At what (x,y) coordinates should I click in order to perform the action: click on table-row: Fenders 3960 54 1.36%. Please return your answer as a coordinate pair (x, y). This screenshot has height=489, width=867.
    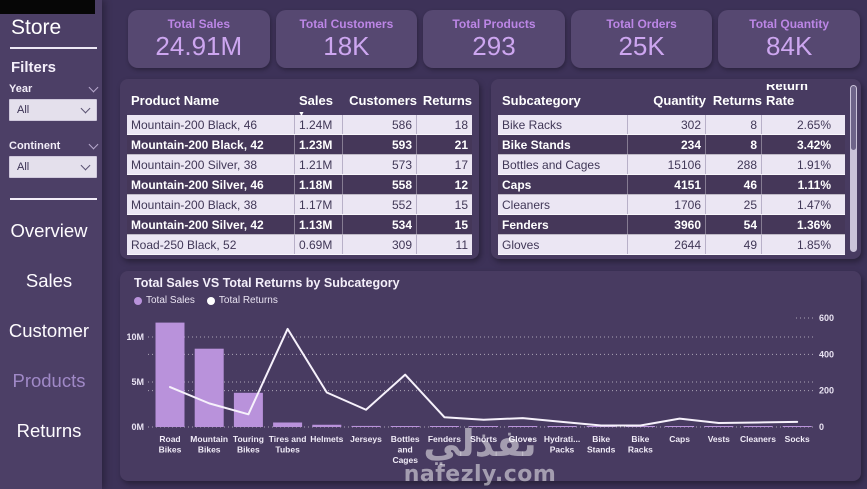
    Looking at the image, I should click on (671, 225).